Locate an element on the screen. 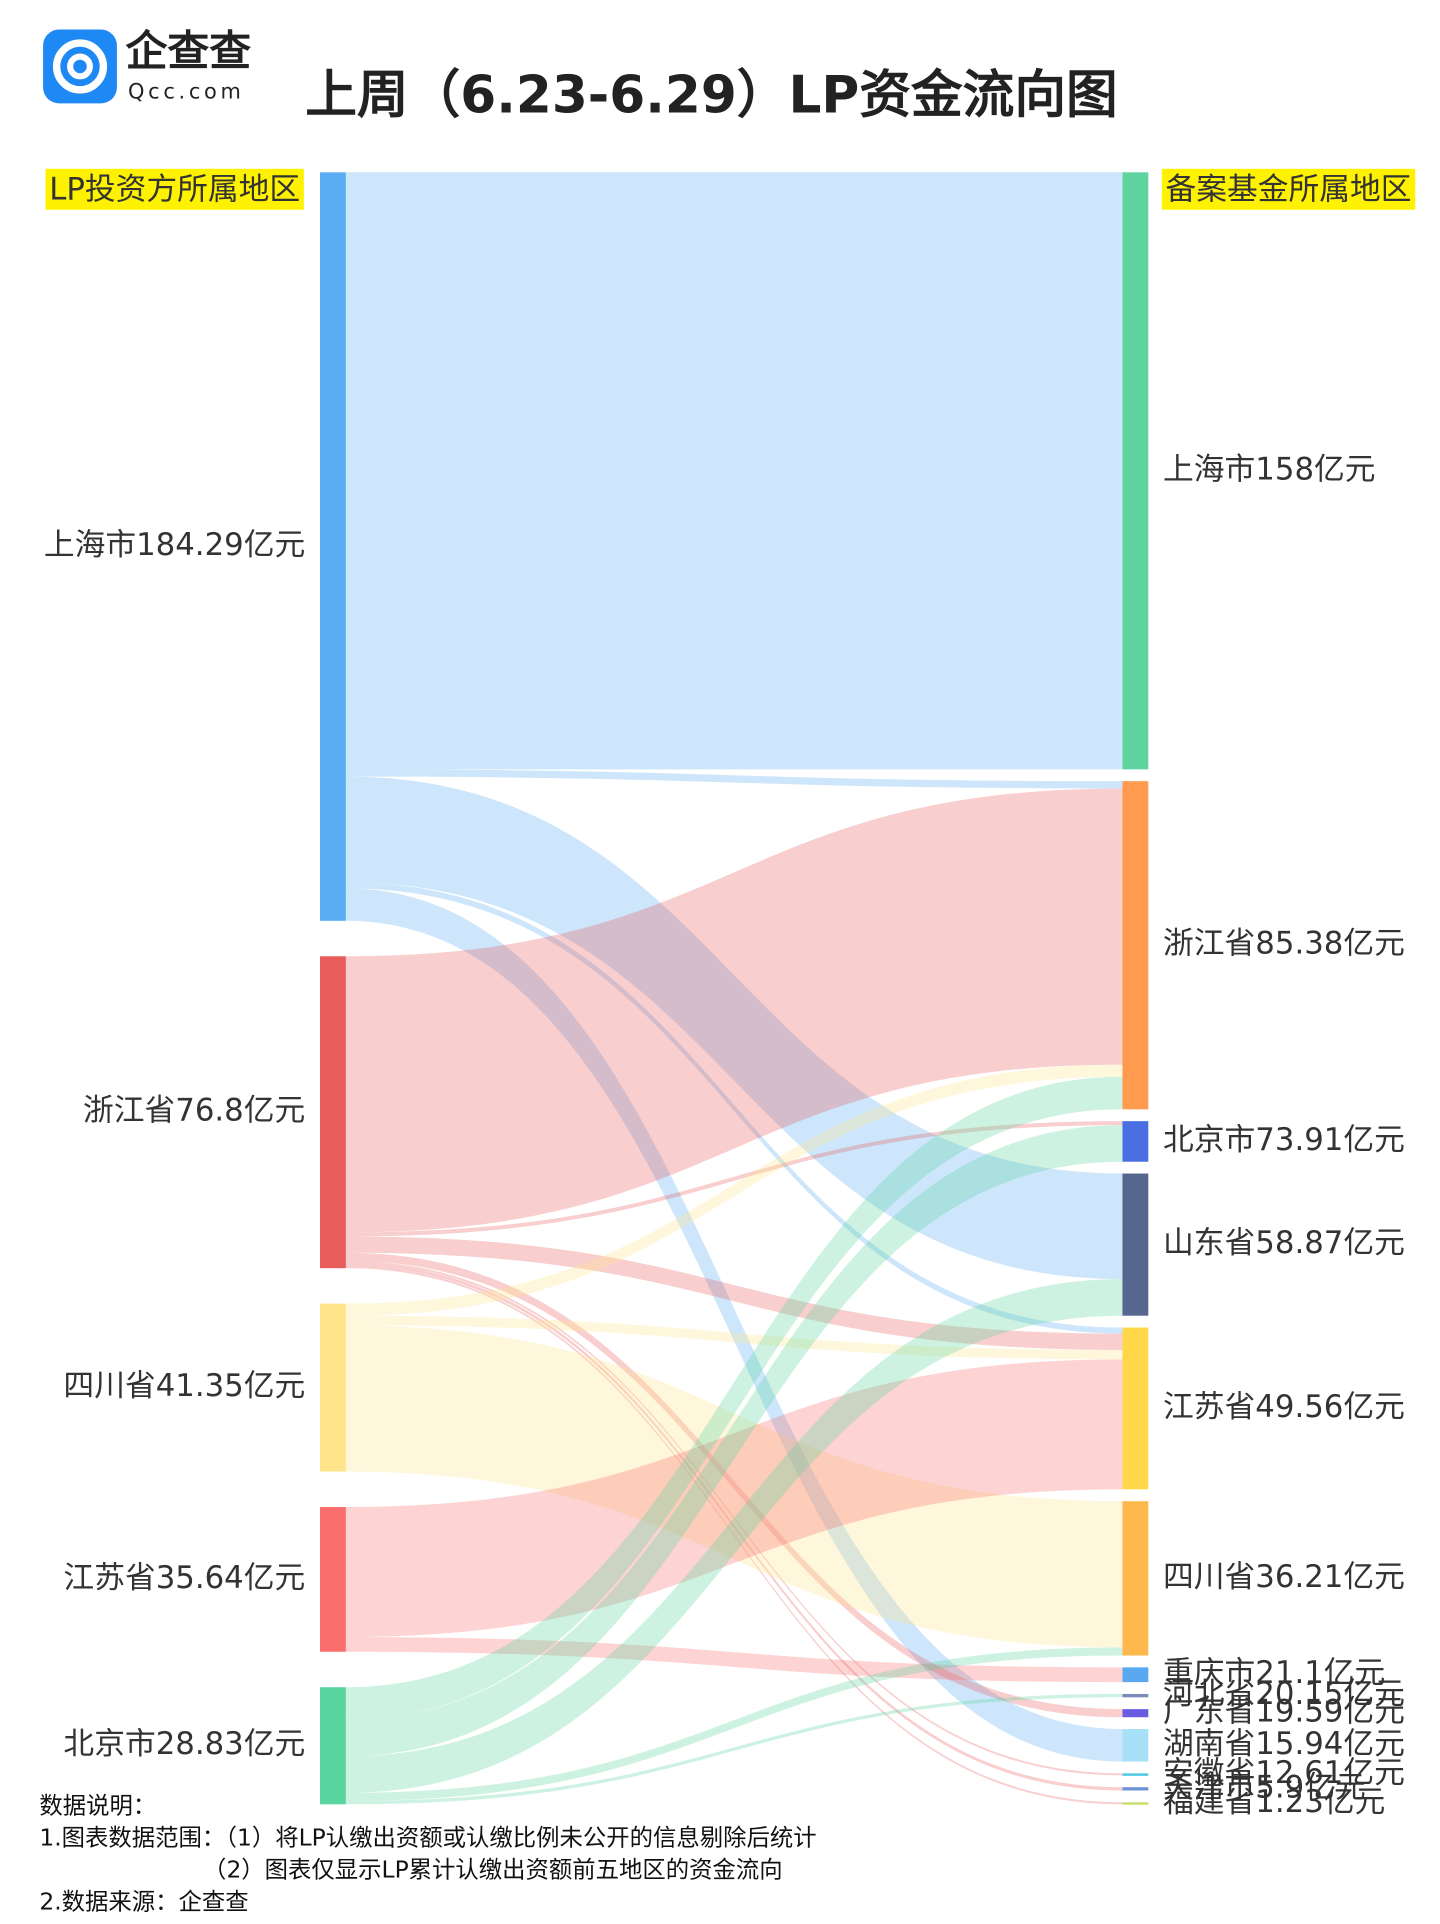 The image size is (1440, 1924). logo: 企查查 Qcc.com is located at coordinates (147, 65).